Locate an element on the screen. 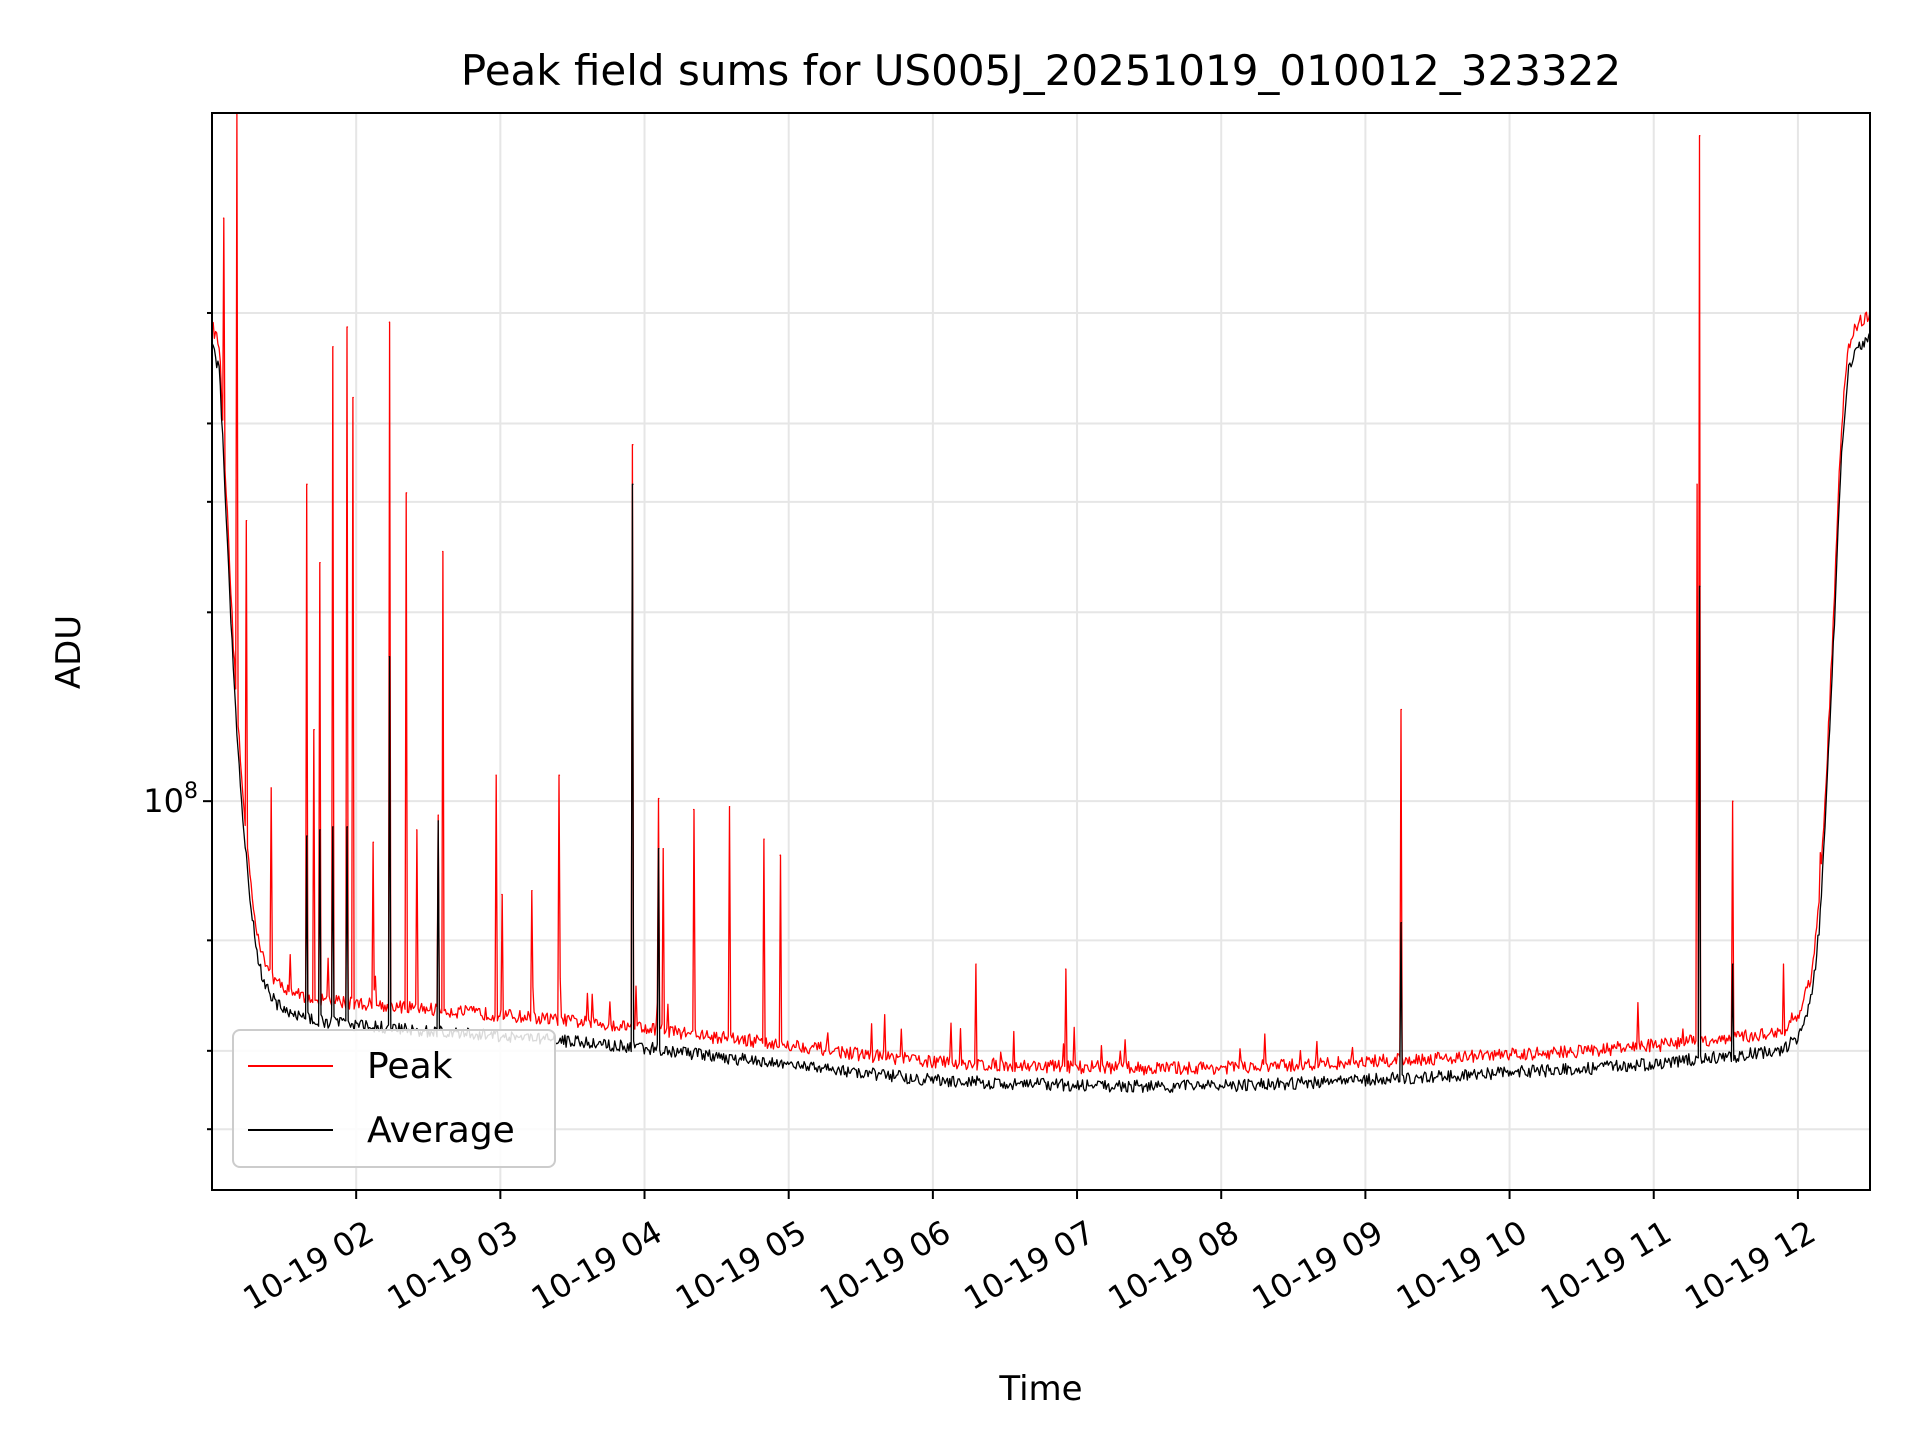 This screenshot has height=1440, width=1920. x-axis-label: Time is located at coordinates (1040, 1389).